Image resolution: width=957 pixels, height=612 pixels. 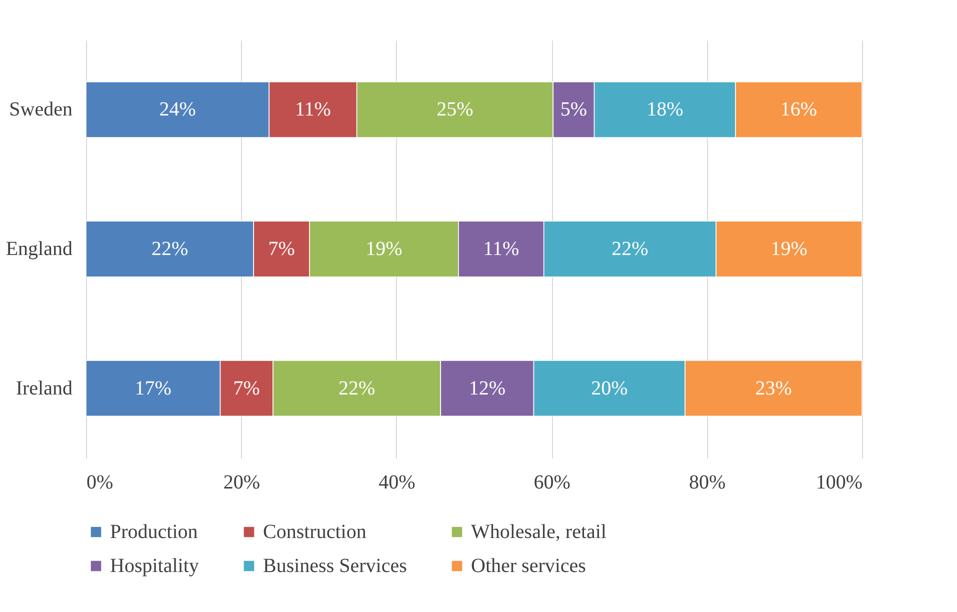 What do you see at coordinates (609, 388) in the screenshot?
I see `data-label: 20%` at bounding box center [609, 388].